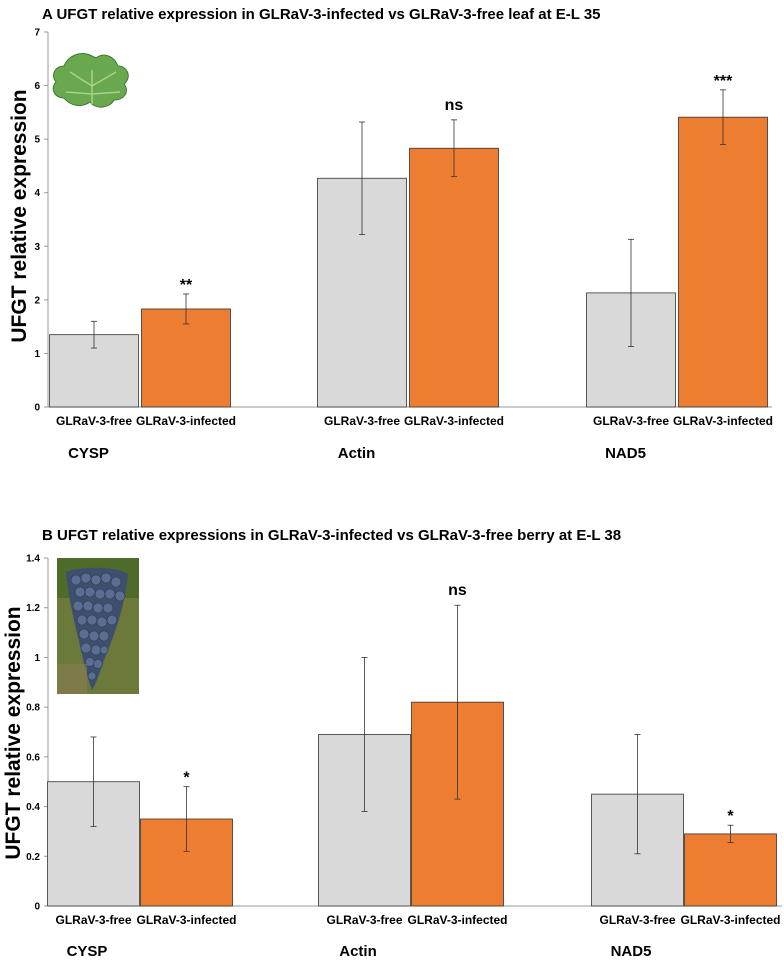 Image resolution: width=784 pixels, height=964 pixels. Describe the element at coordinates (33, 608) in the screenshot. I see `y-tick-label: 1.2` at that location.